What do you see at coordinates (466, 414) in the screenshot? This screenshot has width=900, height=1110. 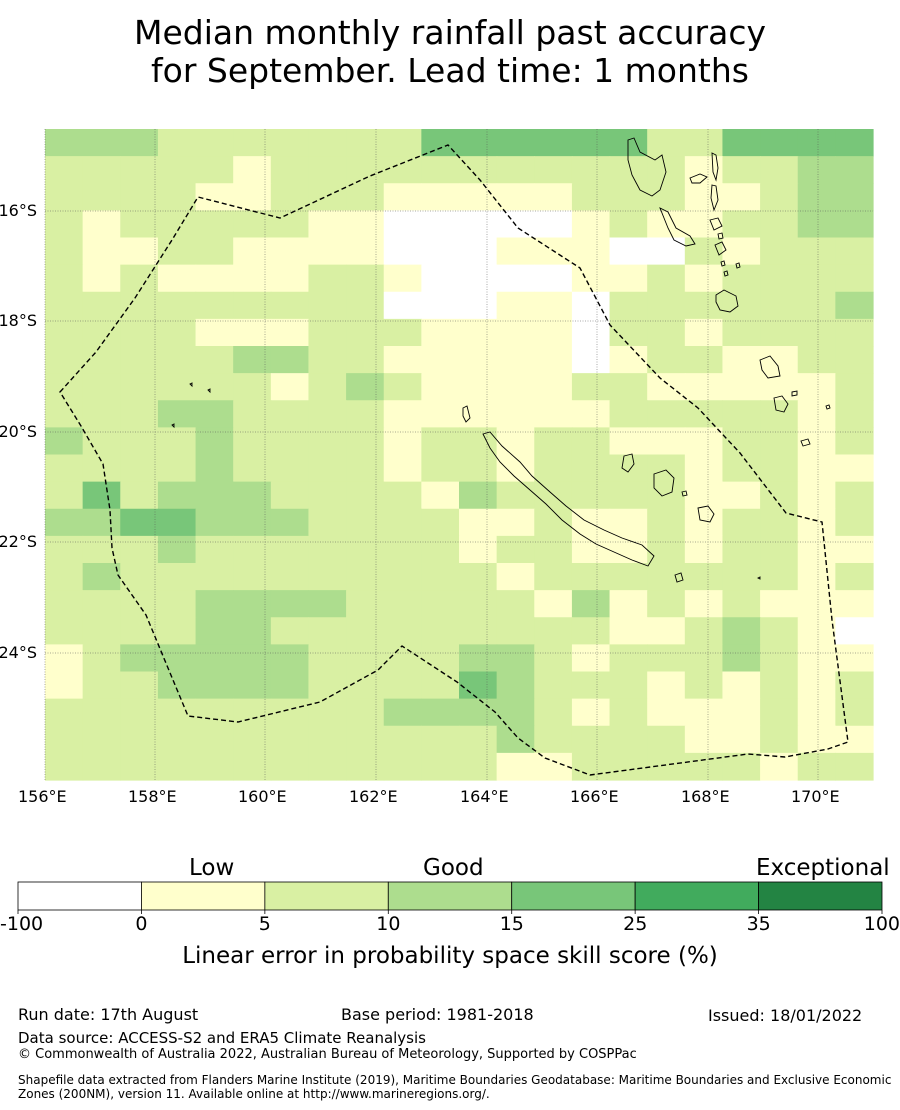 I see `island-belep` at bounding box center [466, 414].